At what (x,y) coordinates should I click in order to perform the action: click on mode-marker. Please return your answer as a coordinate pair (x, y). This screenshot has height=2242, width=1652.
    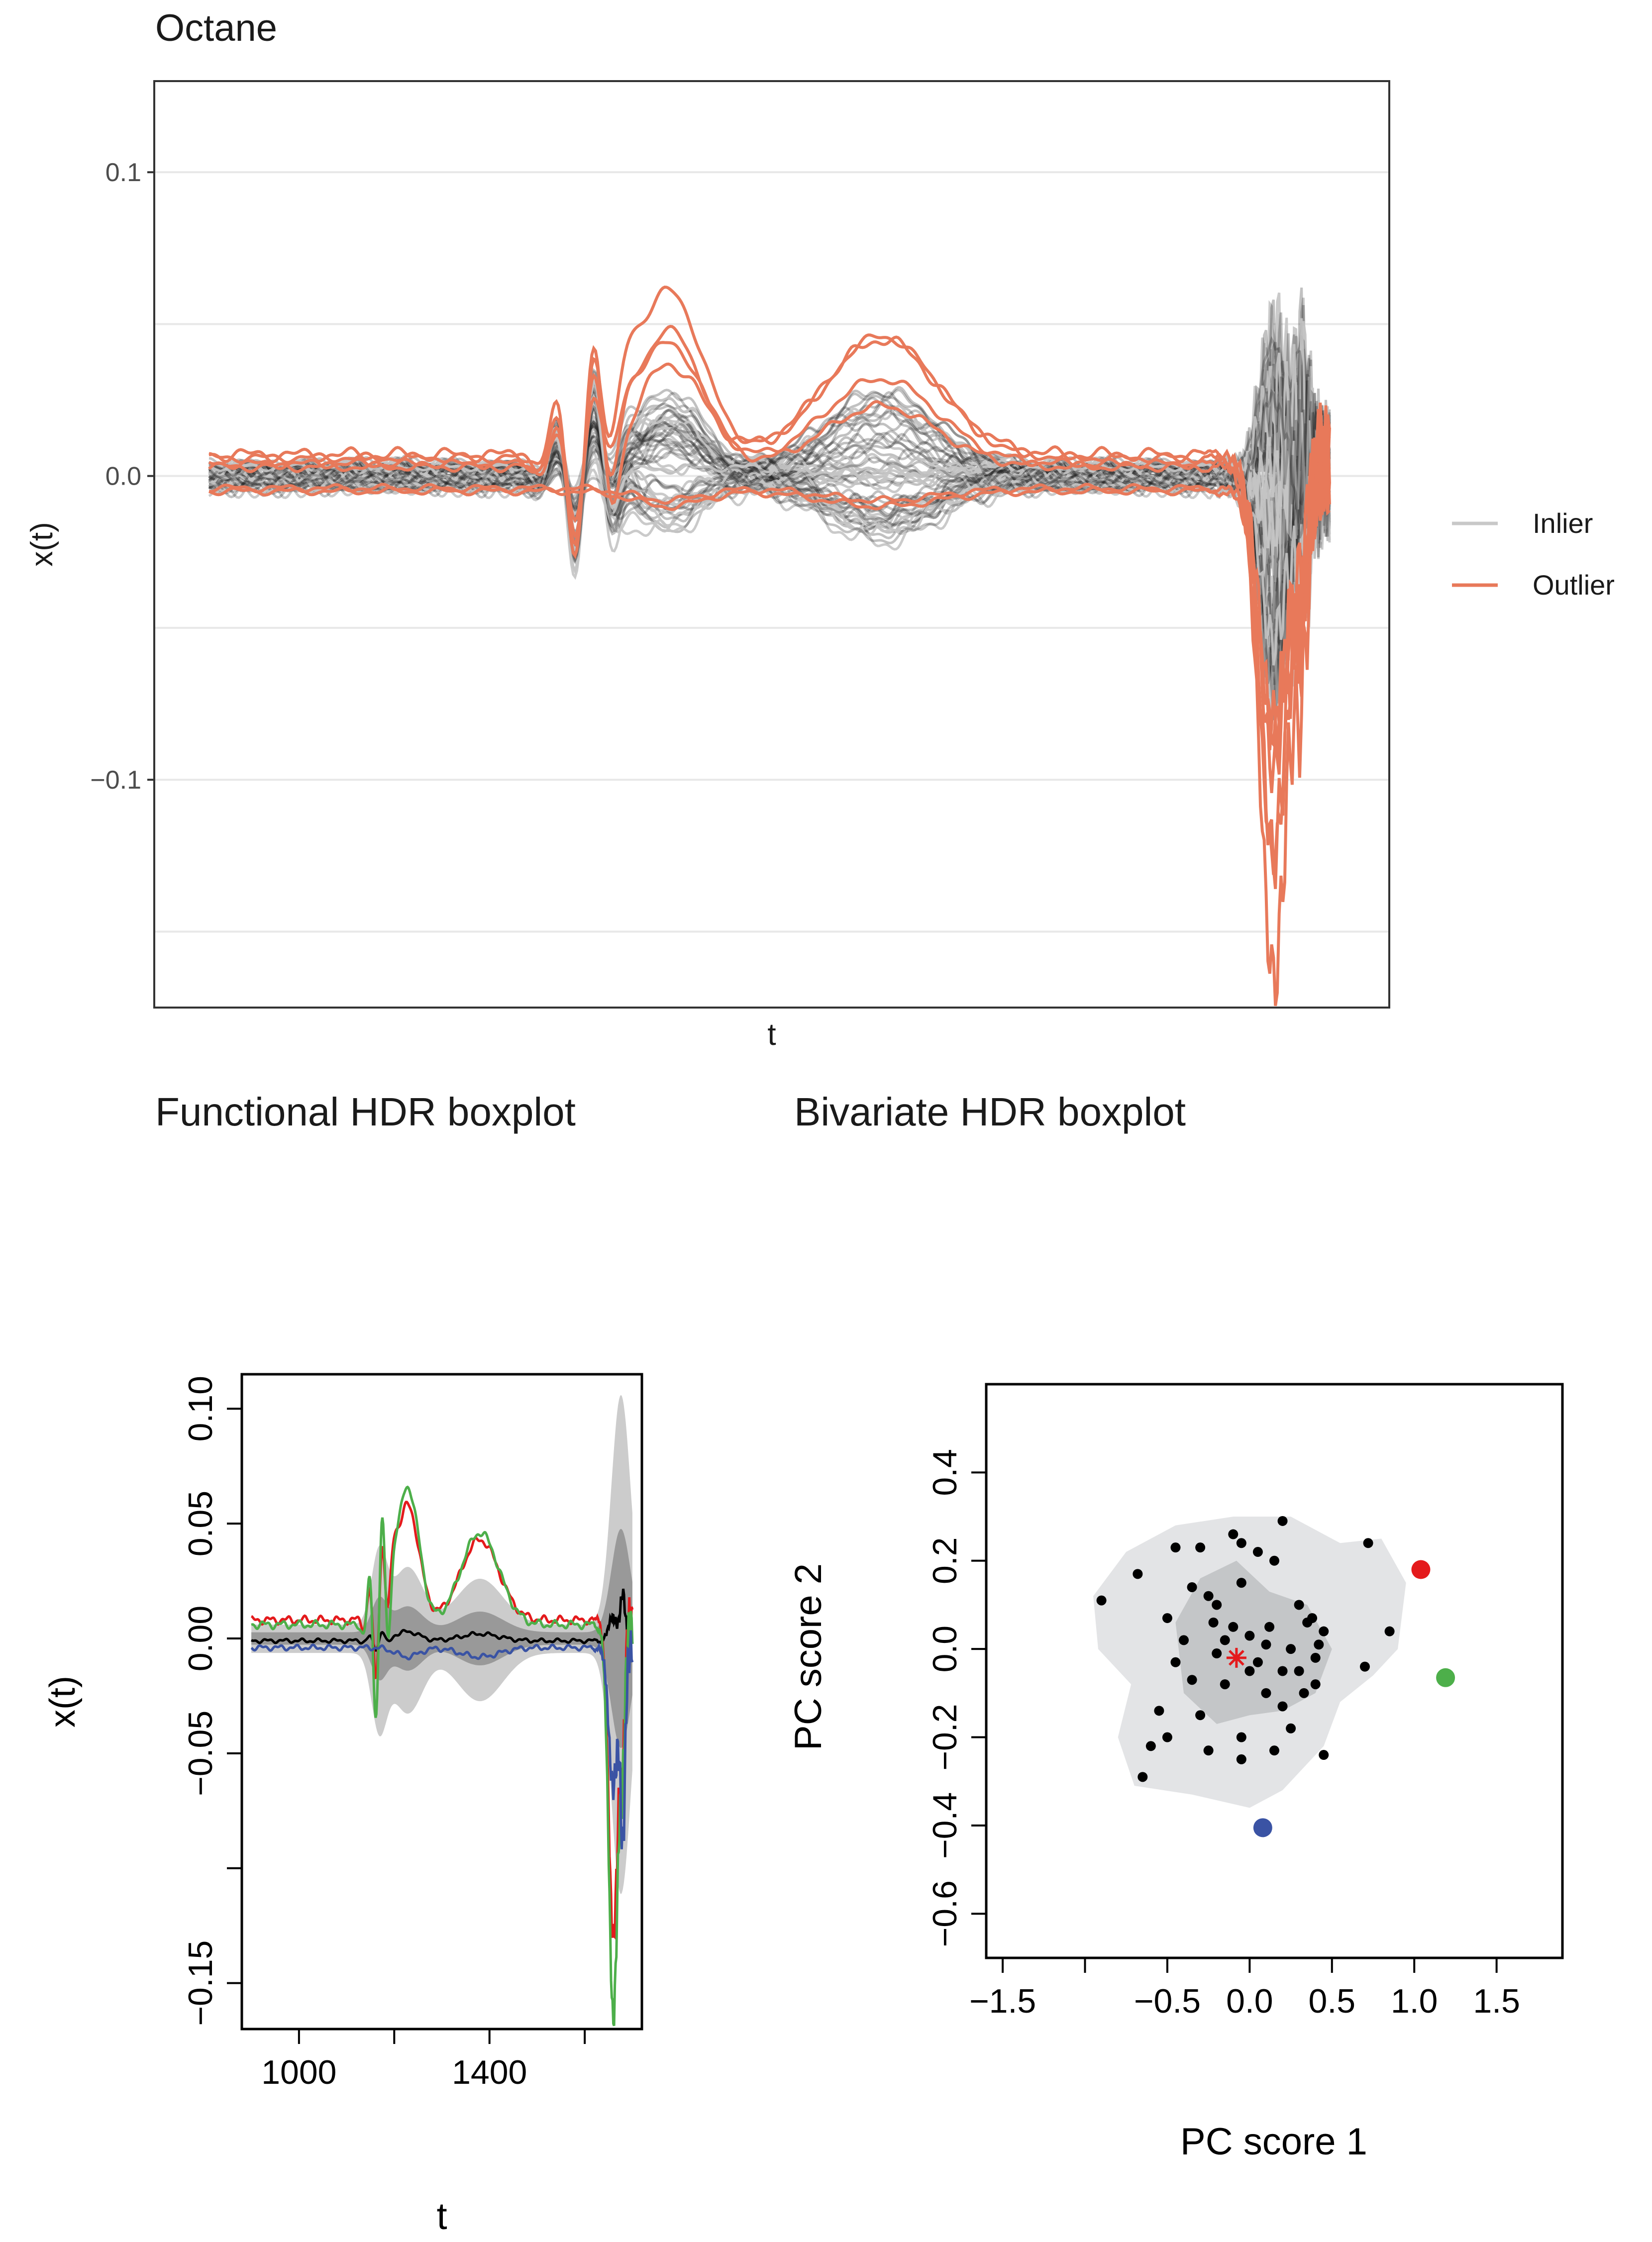
    Looking at the image, I should click on (1236, 1657).